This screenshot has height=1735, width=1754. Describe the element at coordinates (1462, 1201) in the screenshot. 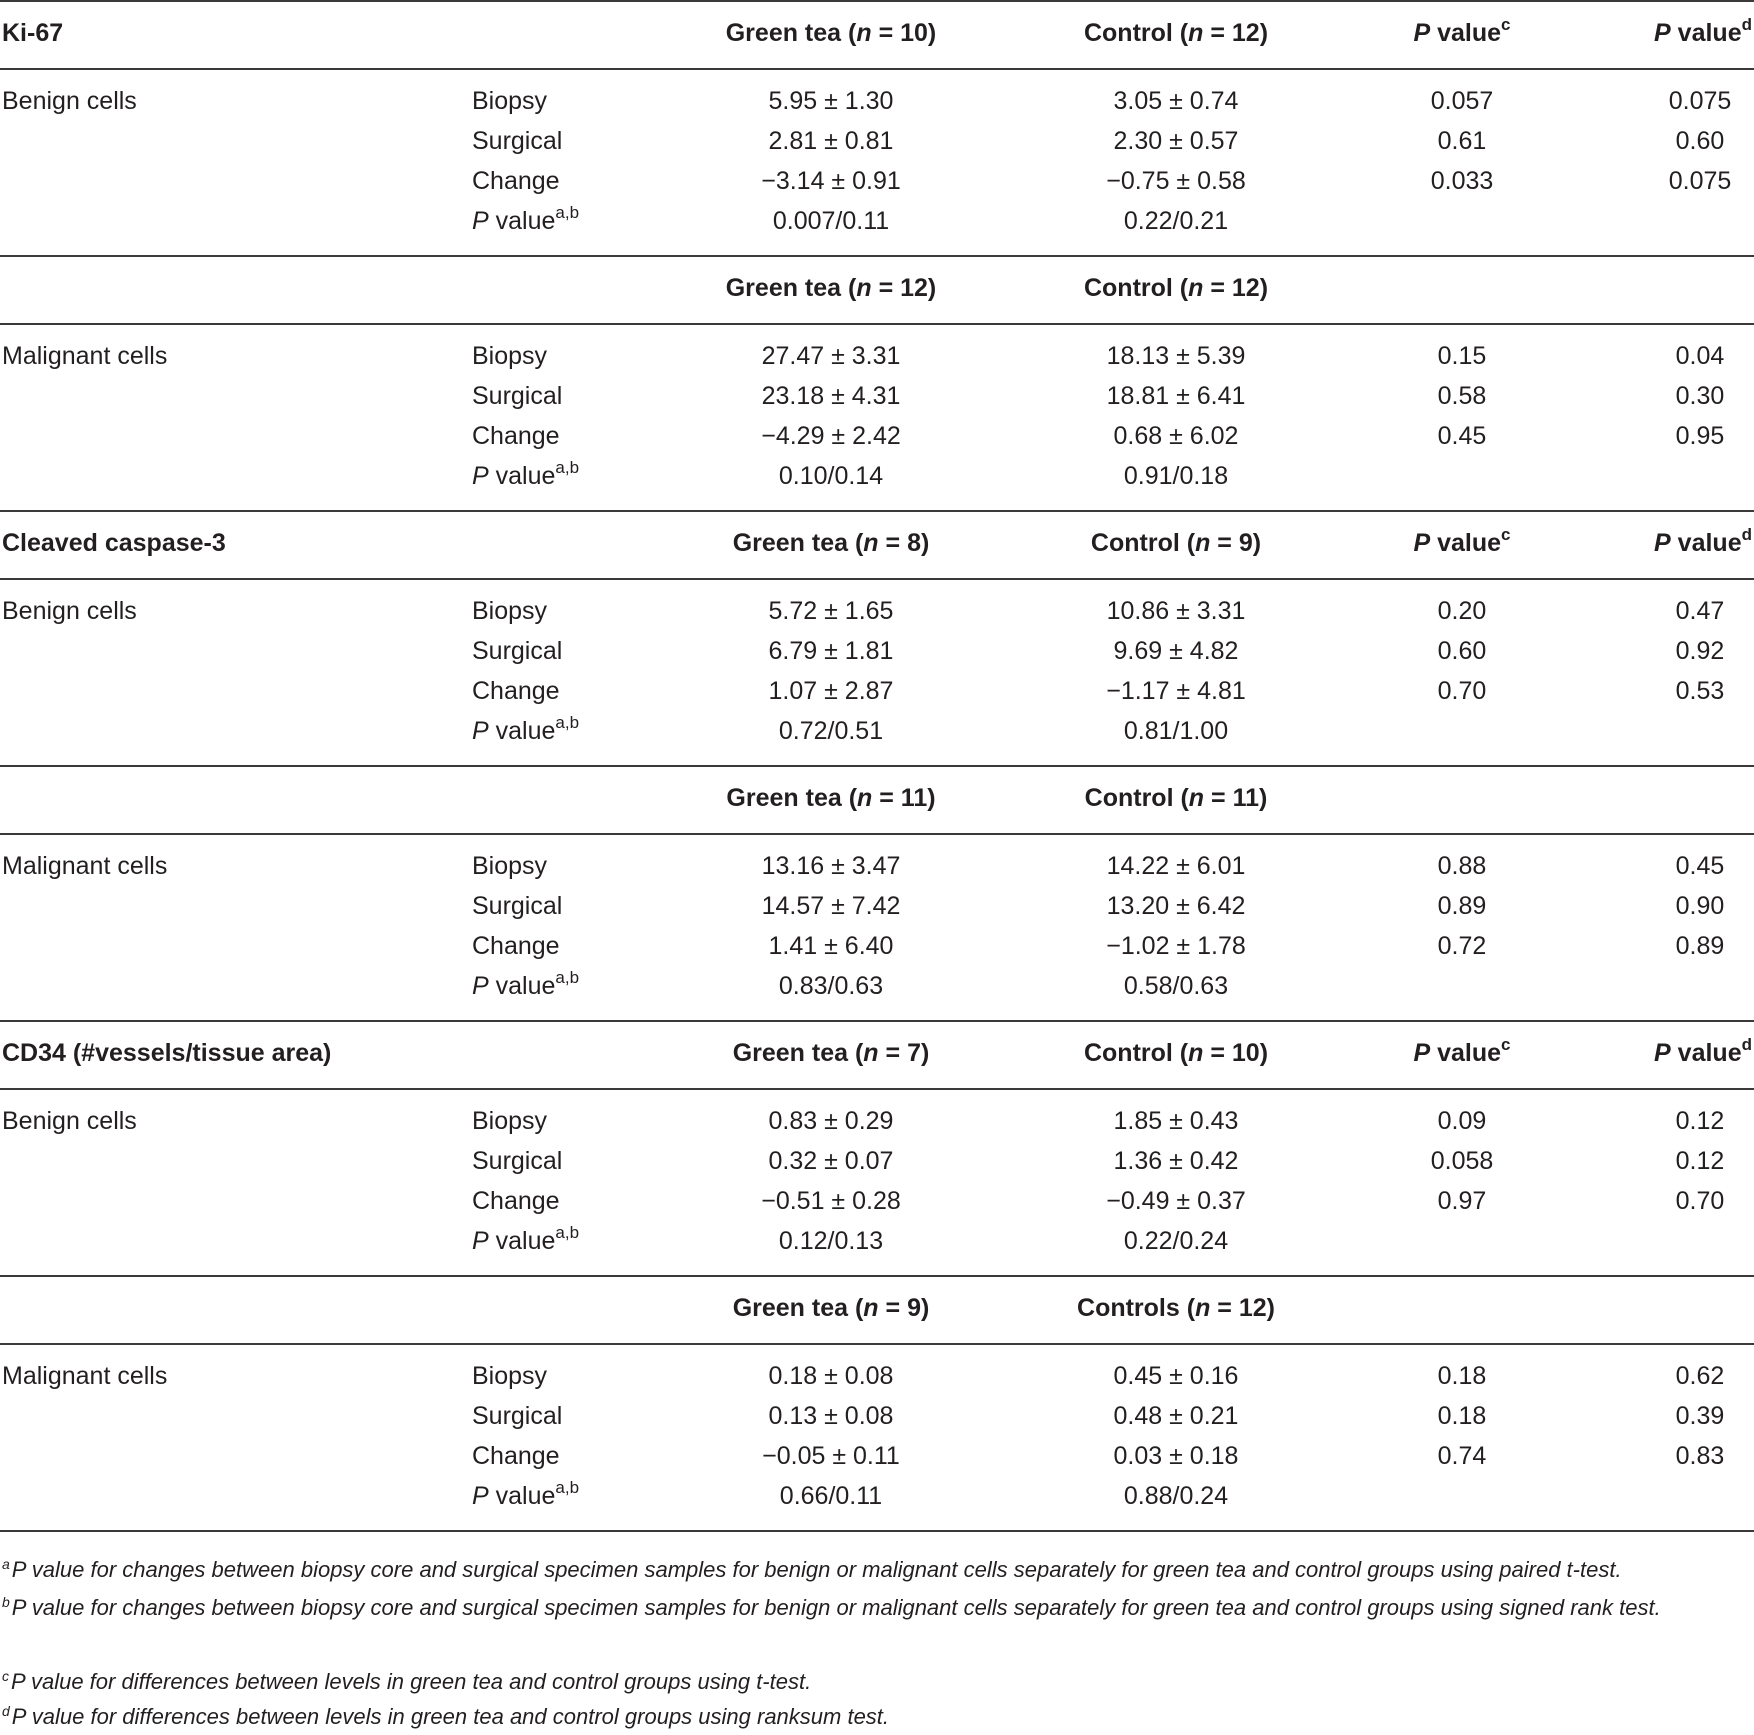

I see `pvalue-c: 0.97` at that location.